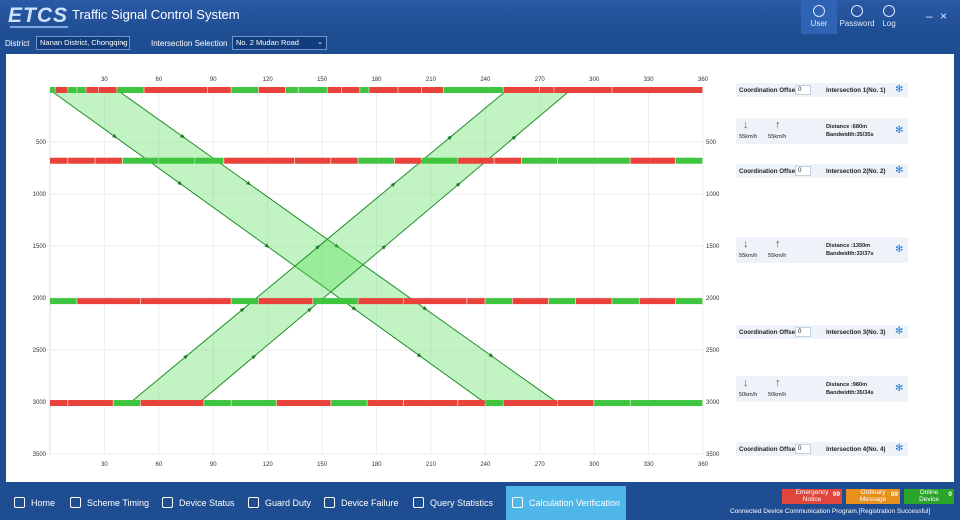  What do you see at coordinates (279, 43) in the screenshot?
I see `intersection-select: No. 2 Mudan Road ⌄` at bounding box center [279, 43].